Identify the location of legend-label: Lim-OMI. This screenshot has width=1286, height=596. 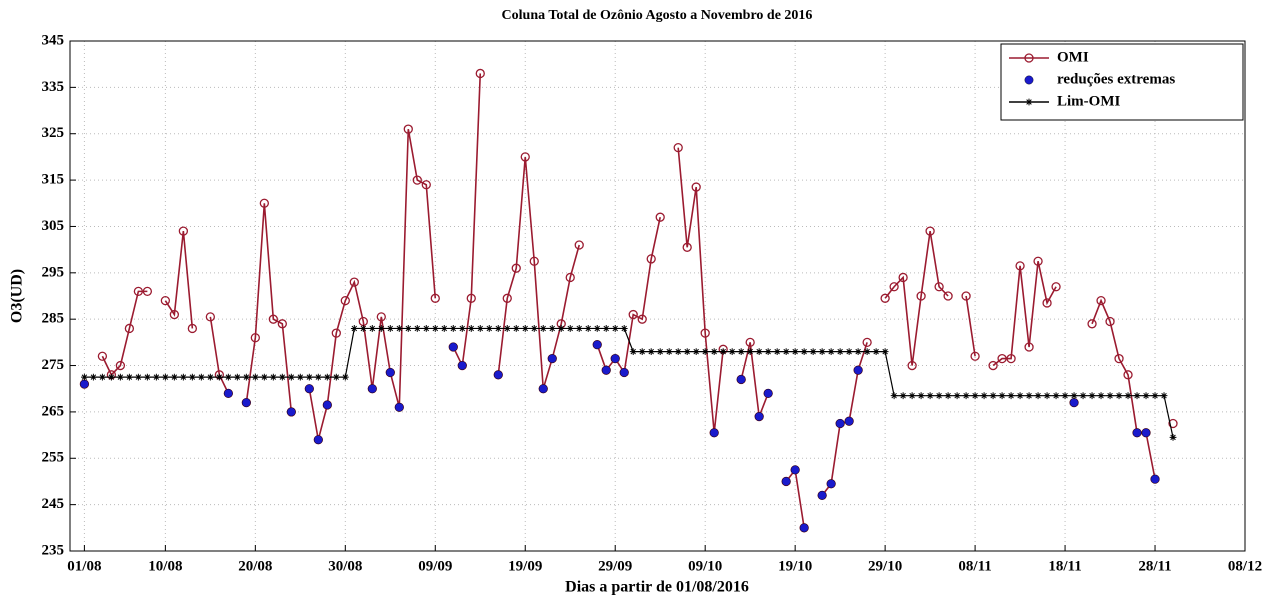
(1088, 101).